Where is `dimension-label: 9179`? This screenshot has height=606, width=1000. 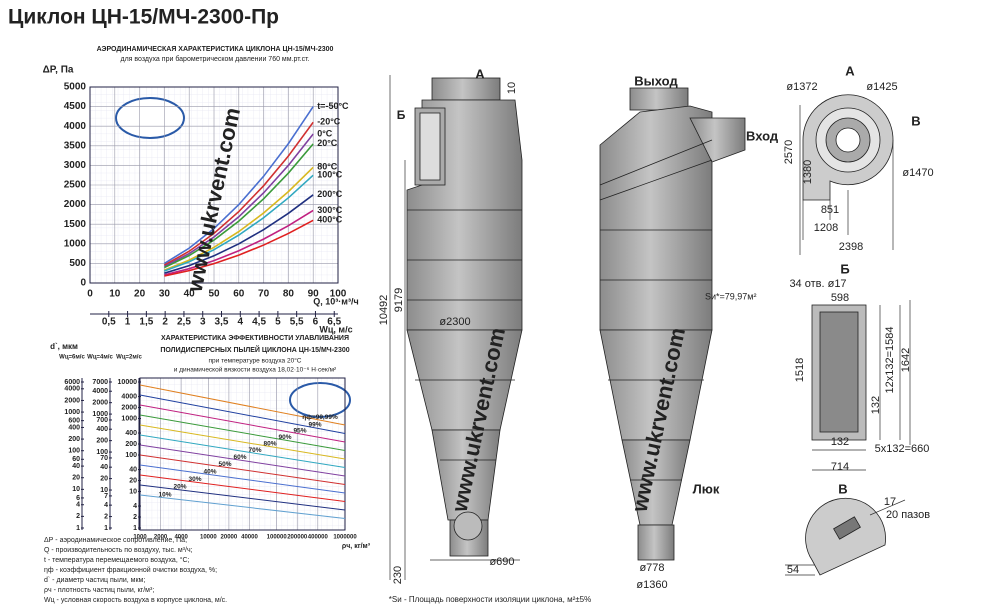
dimension-label: 9179 is located at coordinates (399, 300).